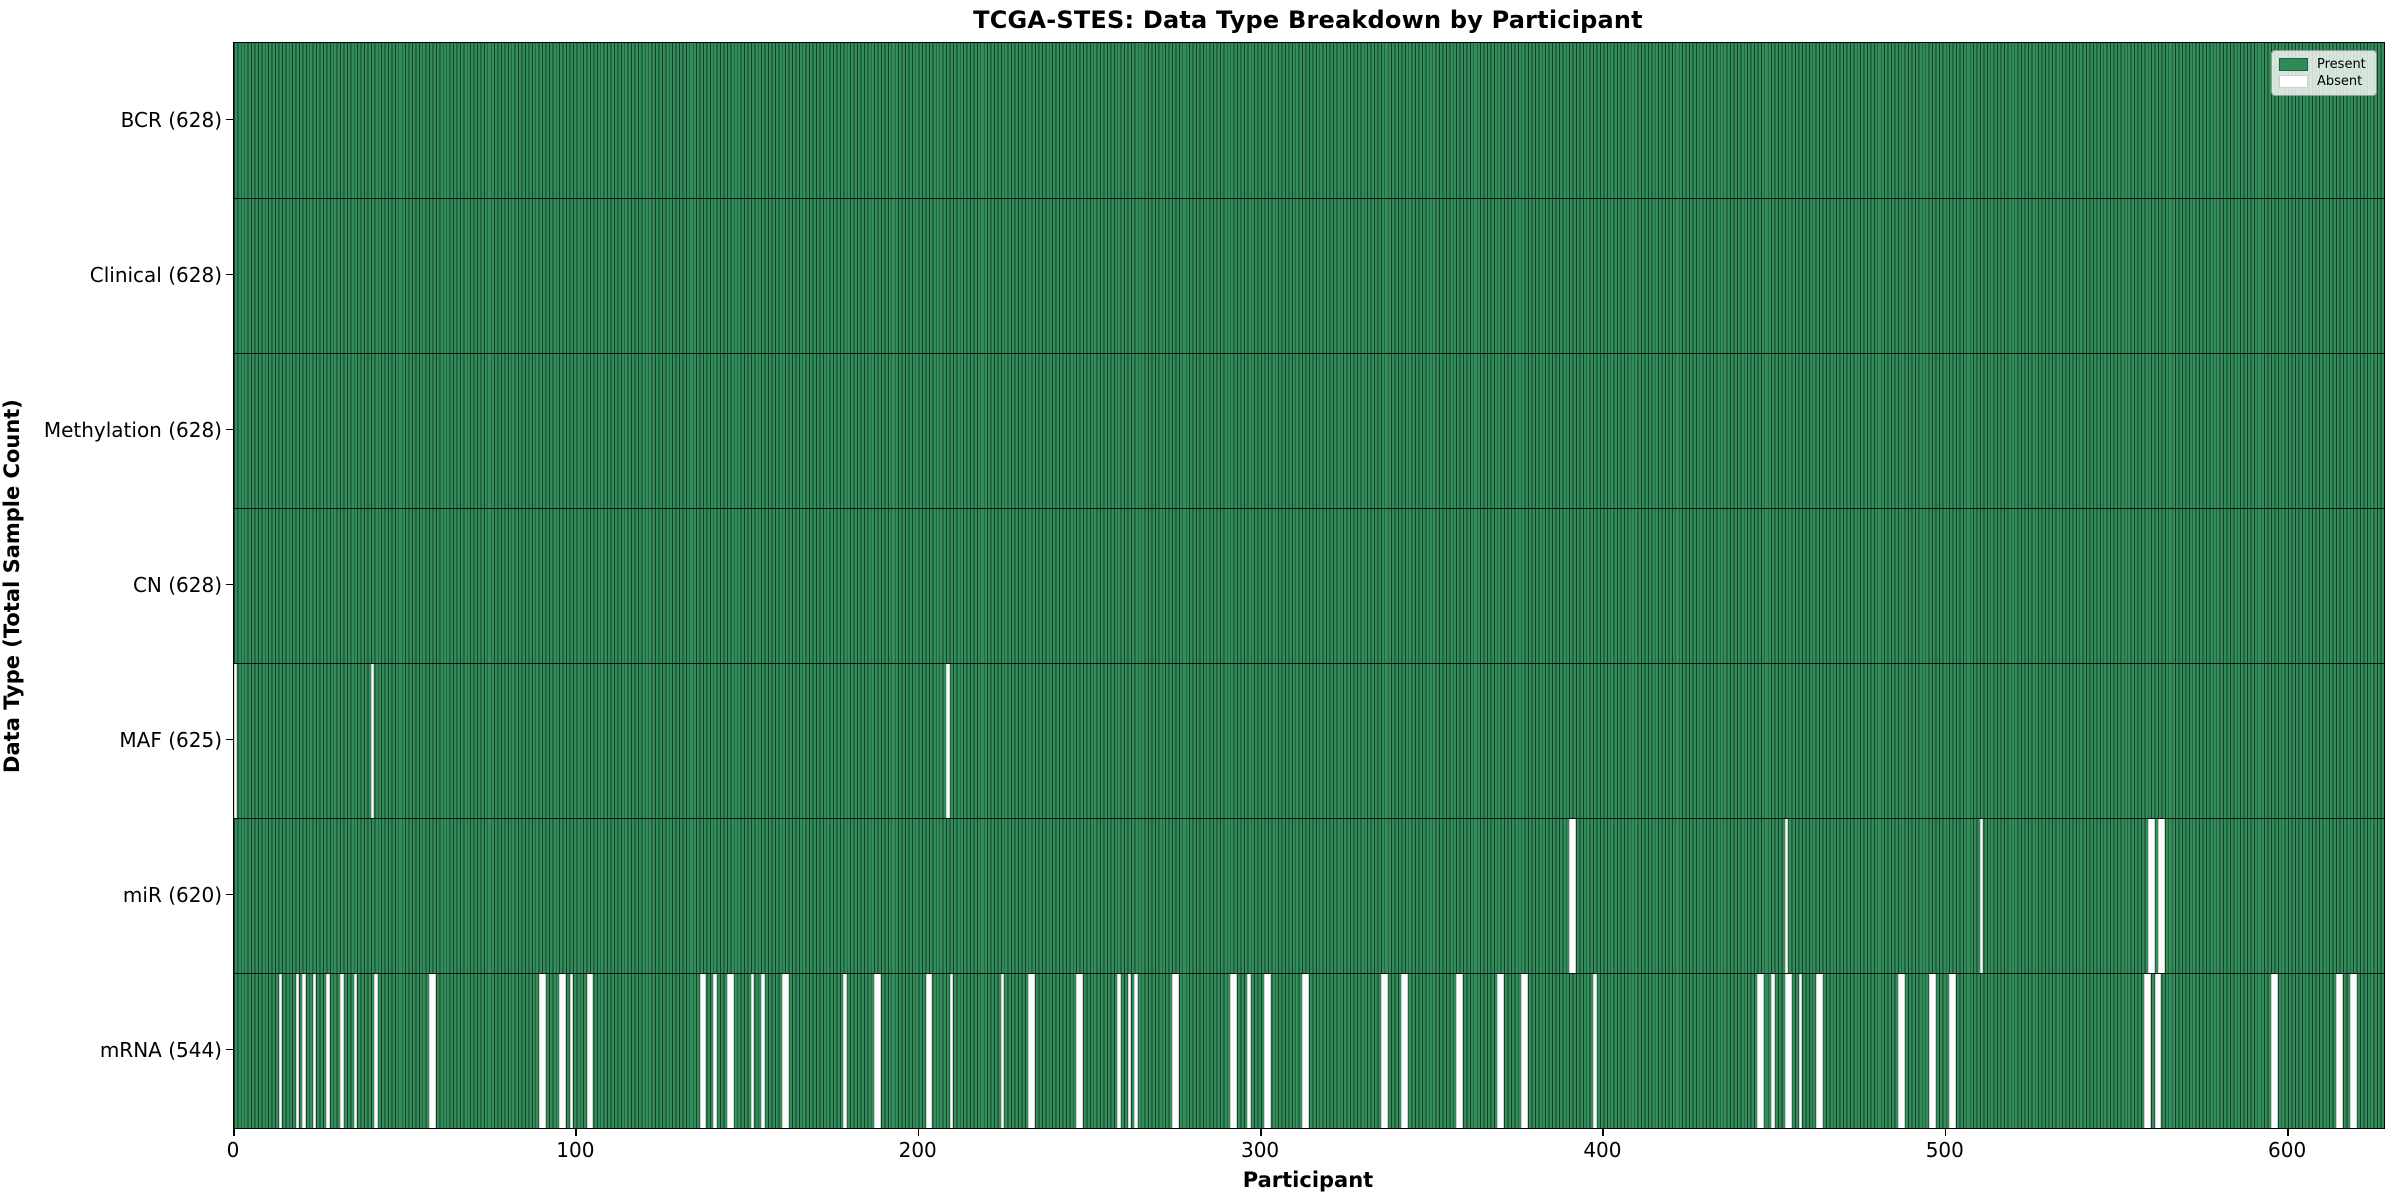 Image resolution: width=2400 pixels, height=1200 pixels. Describe the element at coordinates (2293, 81) in the screenshot. I see `absent-swatch-icon` at that location.